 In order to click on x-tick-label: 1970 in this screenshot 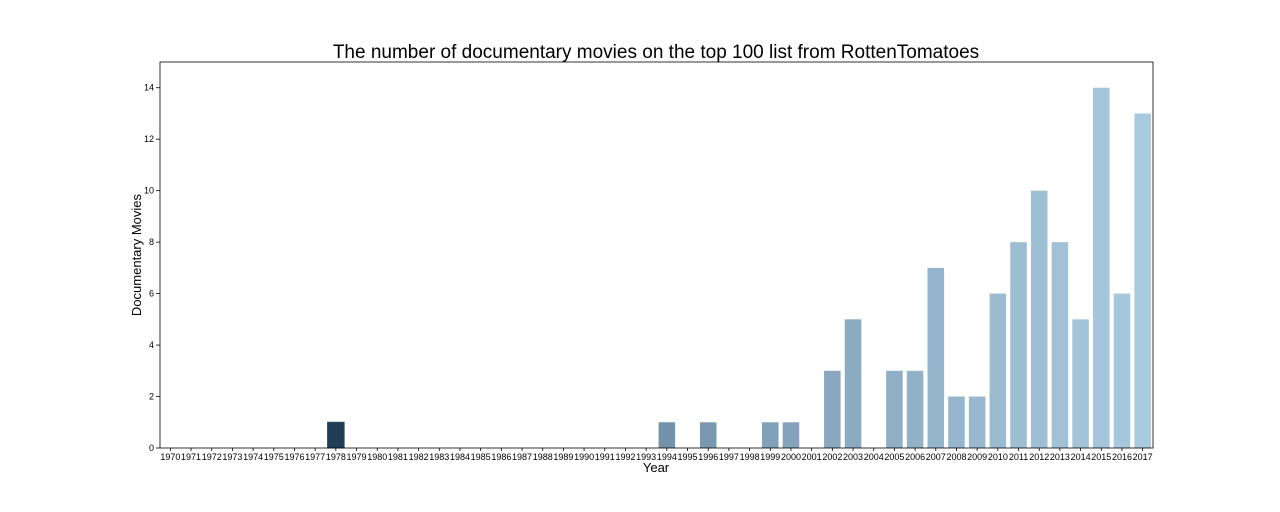, I will do `click(170, 457)`.